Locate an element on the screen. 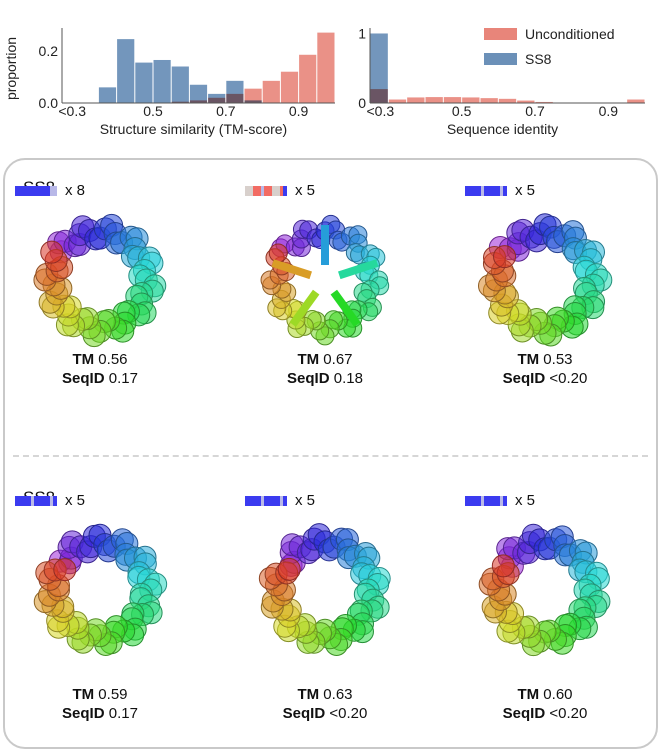  x-axis-label: Structure similarity (TM-score) is located at coordinates (193, 129).